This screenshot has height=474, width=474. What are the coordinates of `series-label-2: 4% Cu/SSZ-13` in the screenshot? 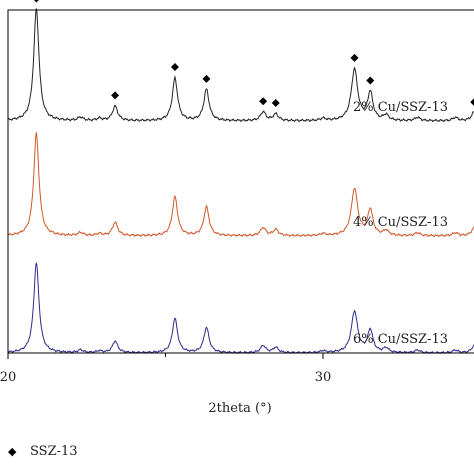 It's located at (400, 222).